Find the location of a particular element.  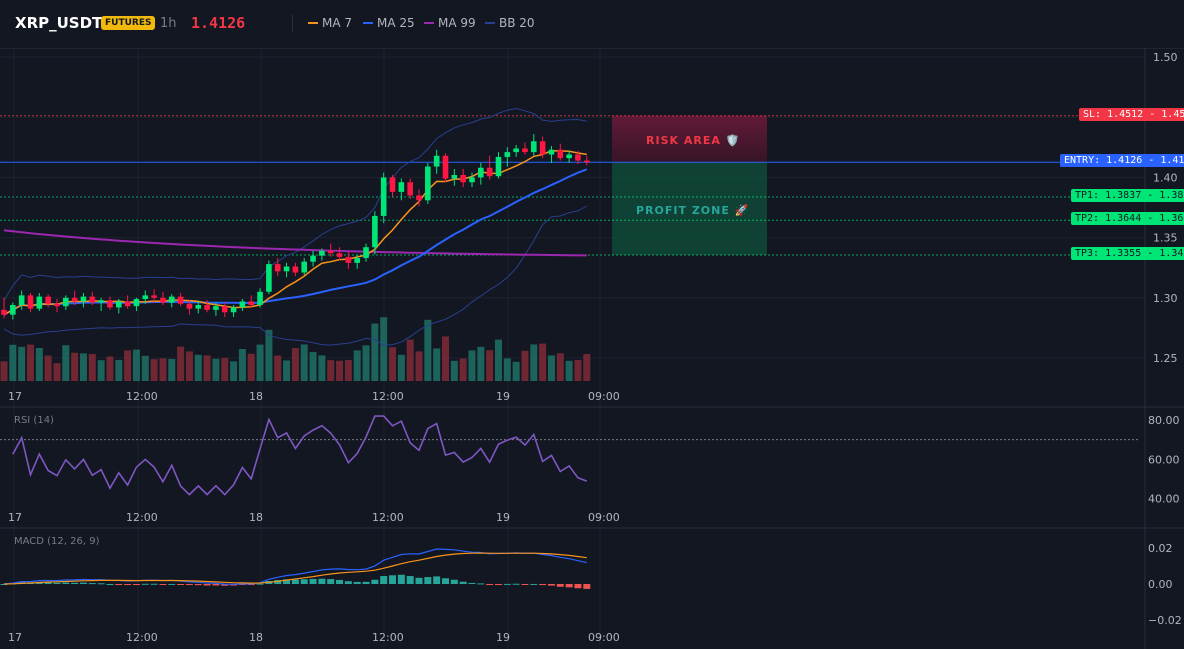

legend-ma99: MA 99 is located at coordinates (450, 23).